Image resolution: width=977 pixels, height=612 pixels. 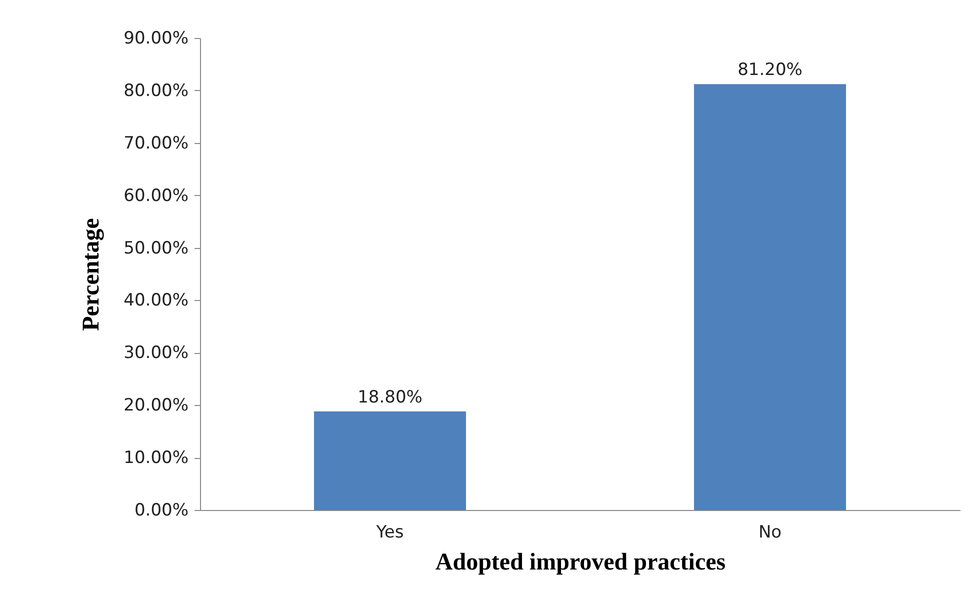 What do you see at coordinates (156, 38) in the screenshot?
I see `y-tick-label: 90.00%` at bounding box center [156, 38].